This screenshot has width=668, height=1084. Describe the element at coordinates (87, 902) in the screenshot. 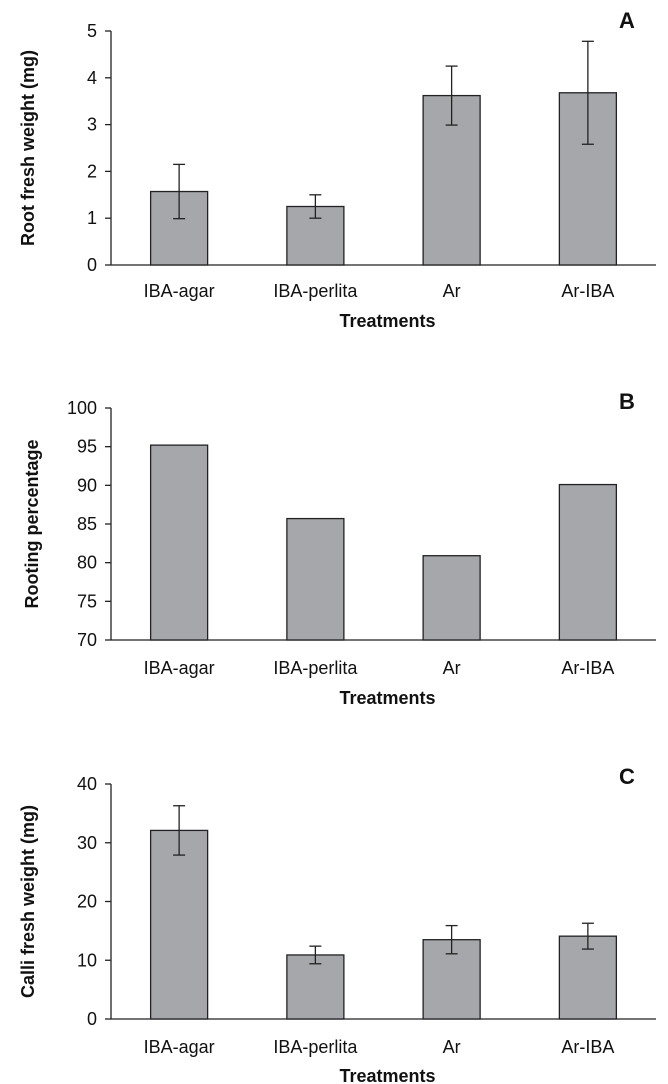

I see `y-tick-label: 20` at that location.